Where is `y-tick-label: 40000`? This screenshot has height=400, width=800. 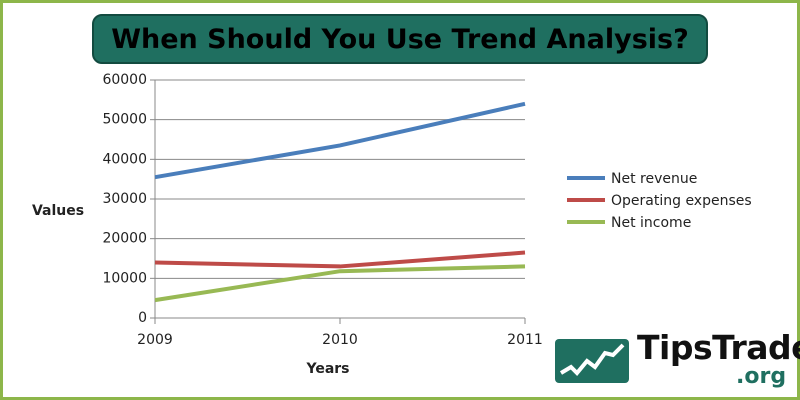 y-tick-label: 40000 is located at coordinates (124, 159).